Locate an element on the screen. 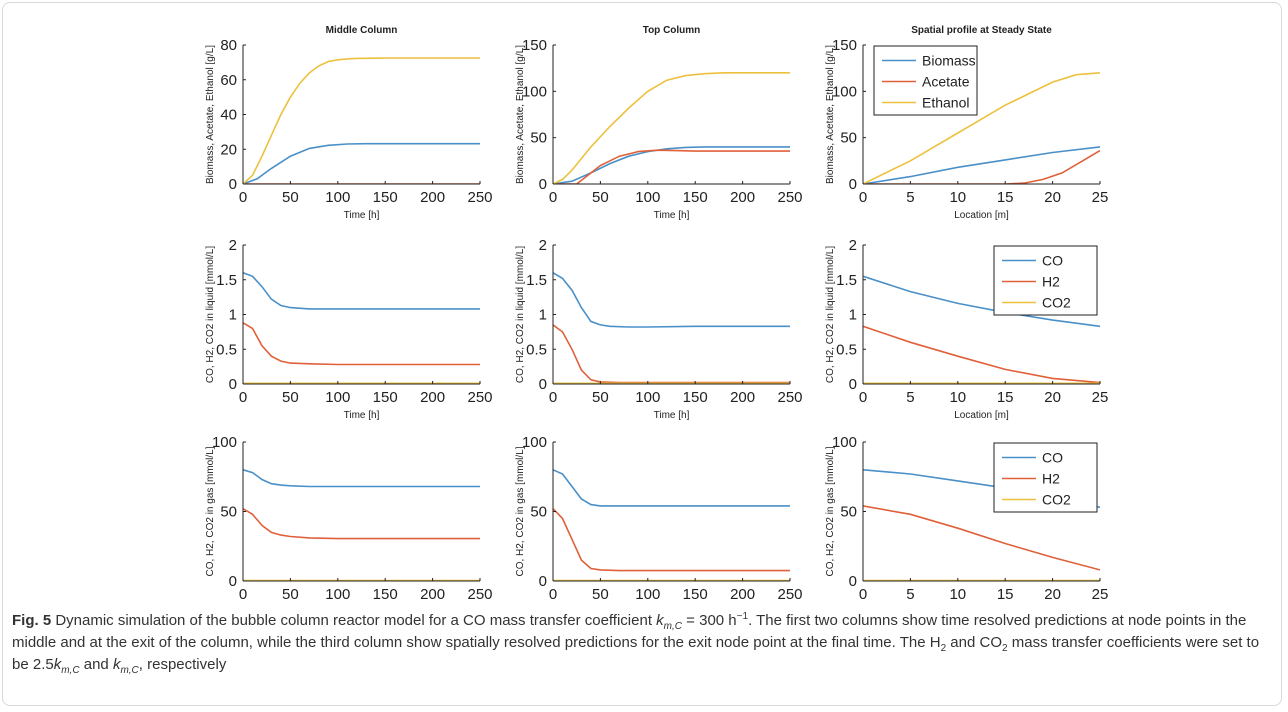 The height and width of the screenshot is (712, 1288). legend-label-co: CO is located at coordinates (1052, 261).